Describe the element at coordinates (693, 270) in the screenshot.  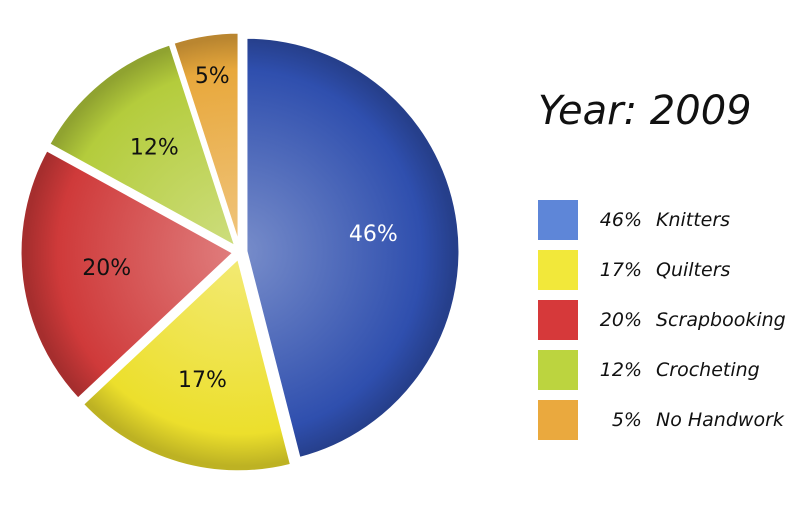
I see `legend-label: Quilters` at that location.